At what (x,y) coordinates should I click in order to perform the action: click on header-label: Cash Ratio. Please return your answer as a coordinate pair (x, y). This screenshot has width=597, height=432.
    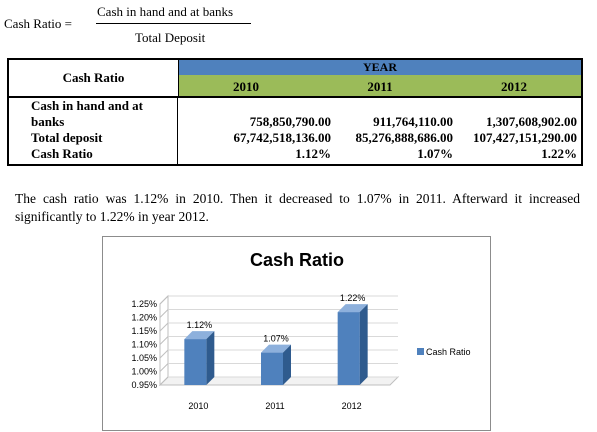
    Looking at the image, I should click on (94, 78).